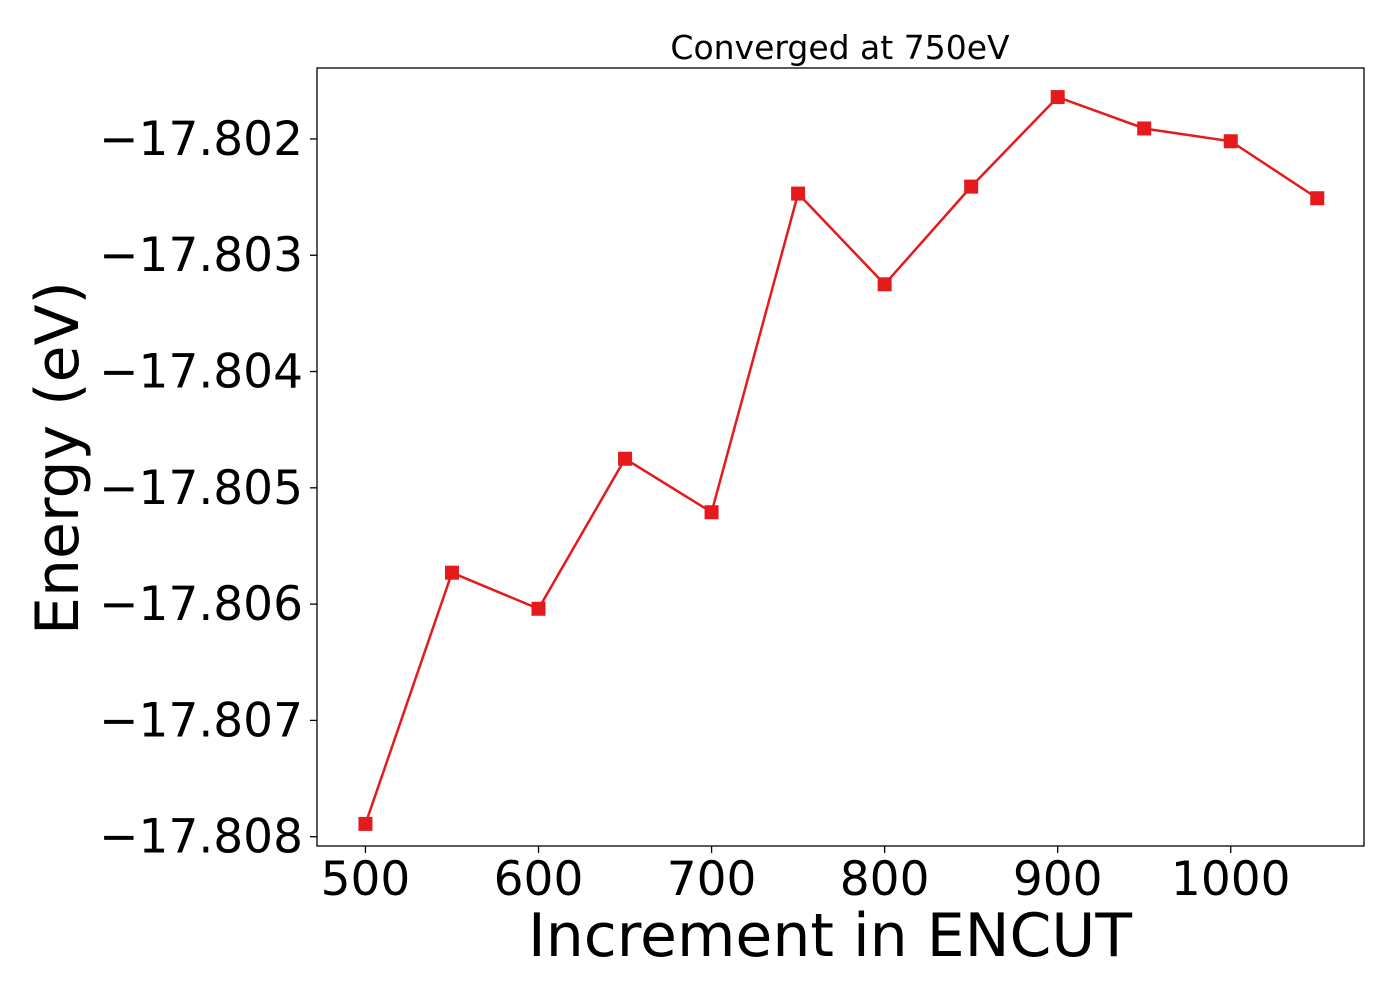 The height and width of the screenshot is (1000, 1400). What do you see at coordinates (201, 720) in the screenshot?
I see `y-tick-label: −17.807` at bounding box center [201, 720].